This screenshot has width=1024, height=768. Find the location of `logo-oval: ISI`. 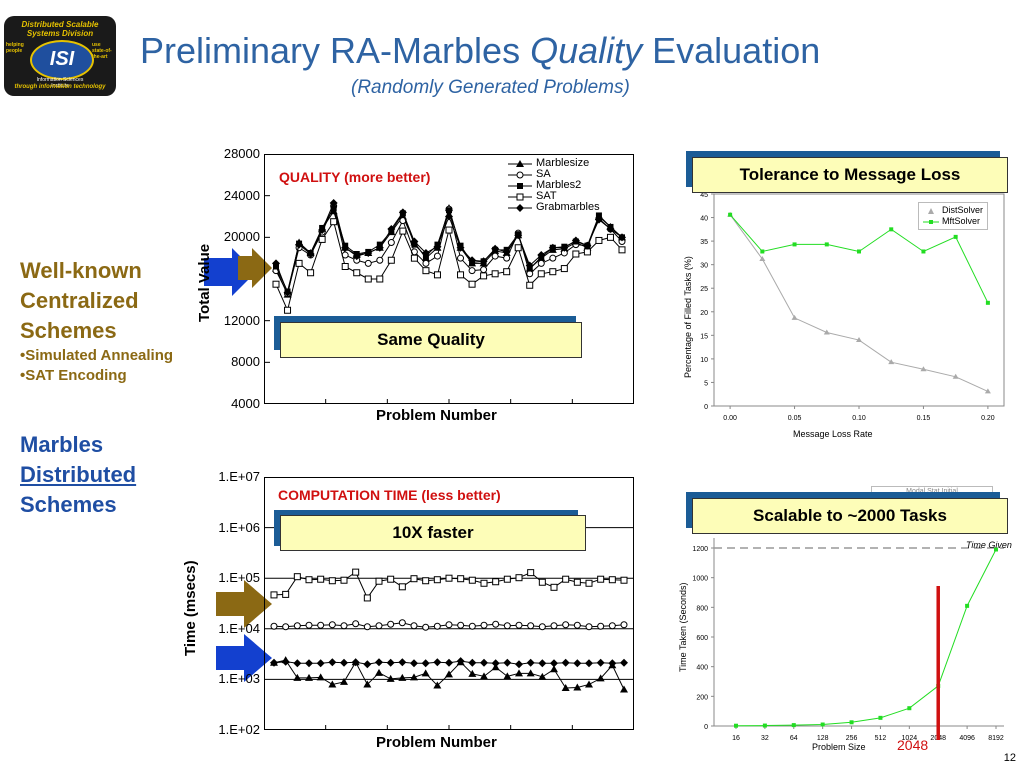

logo-oval: ISI is located at coordinates (62, 60).